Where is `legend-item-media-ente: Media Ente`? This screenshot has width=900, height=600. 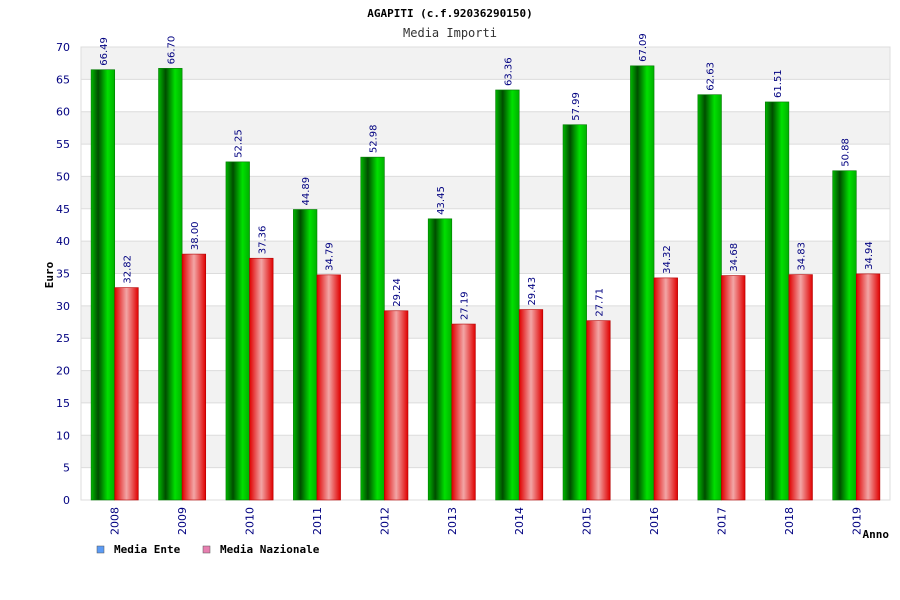
legend-item-media-ente: Media Ente is located at coordinates (138, 549).